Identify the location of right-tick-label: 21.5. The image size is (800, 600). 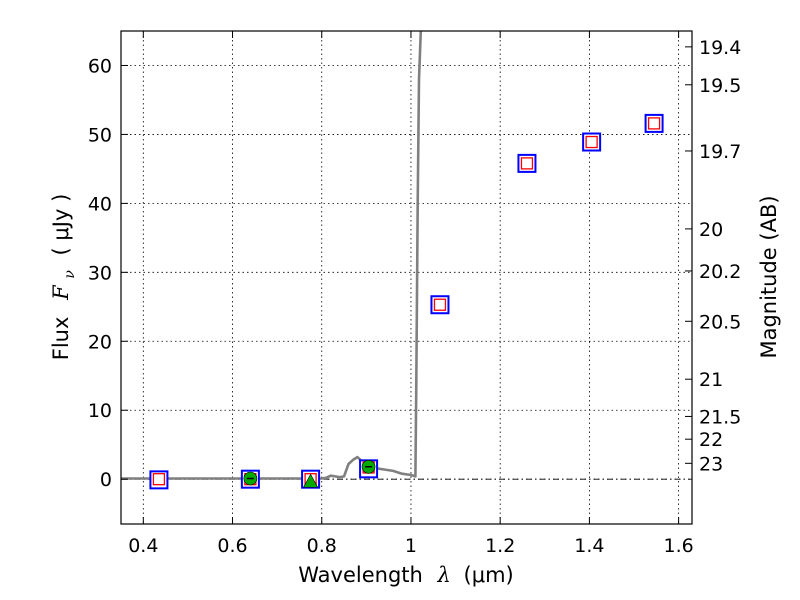
(720, 417).